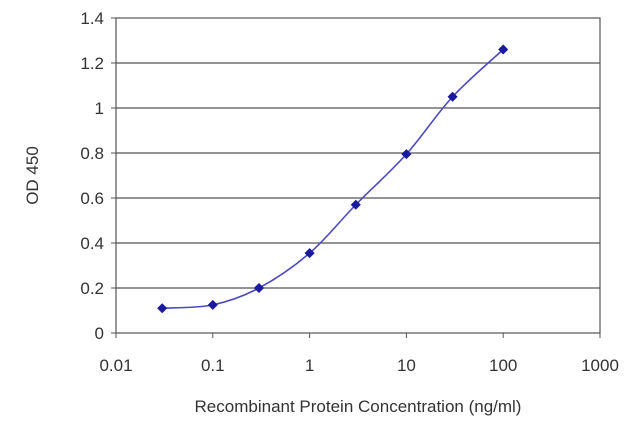 The width and height of the screenshot is (640, 432). I want to click on x-tick-label: 0.1, so click(213, 365).